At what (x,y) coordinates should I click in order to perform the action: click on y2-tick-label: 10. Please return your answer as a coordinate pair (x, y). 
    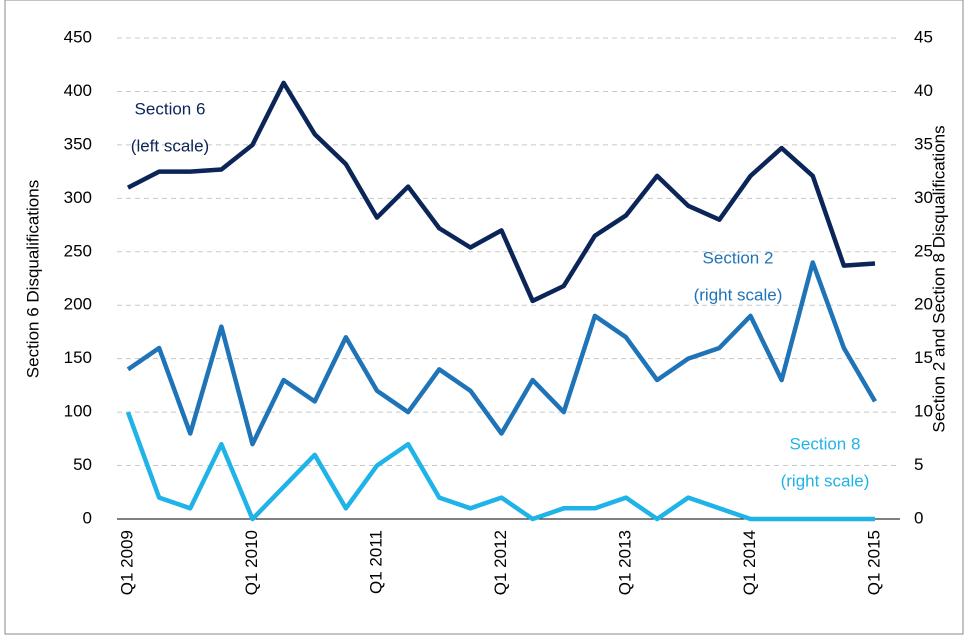
    Looking at the image, I should click on (923, 411).